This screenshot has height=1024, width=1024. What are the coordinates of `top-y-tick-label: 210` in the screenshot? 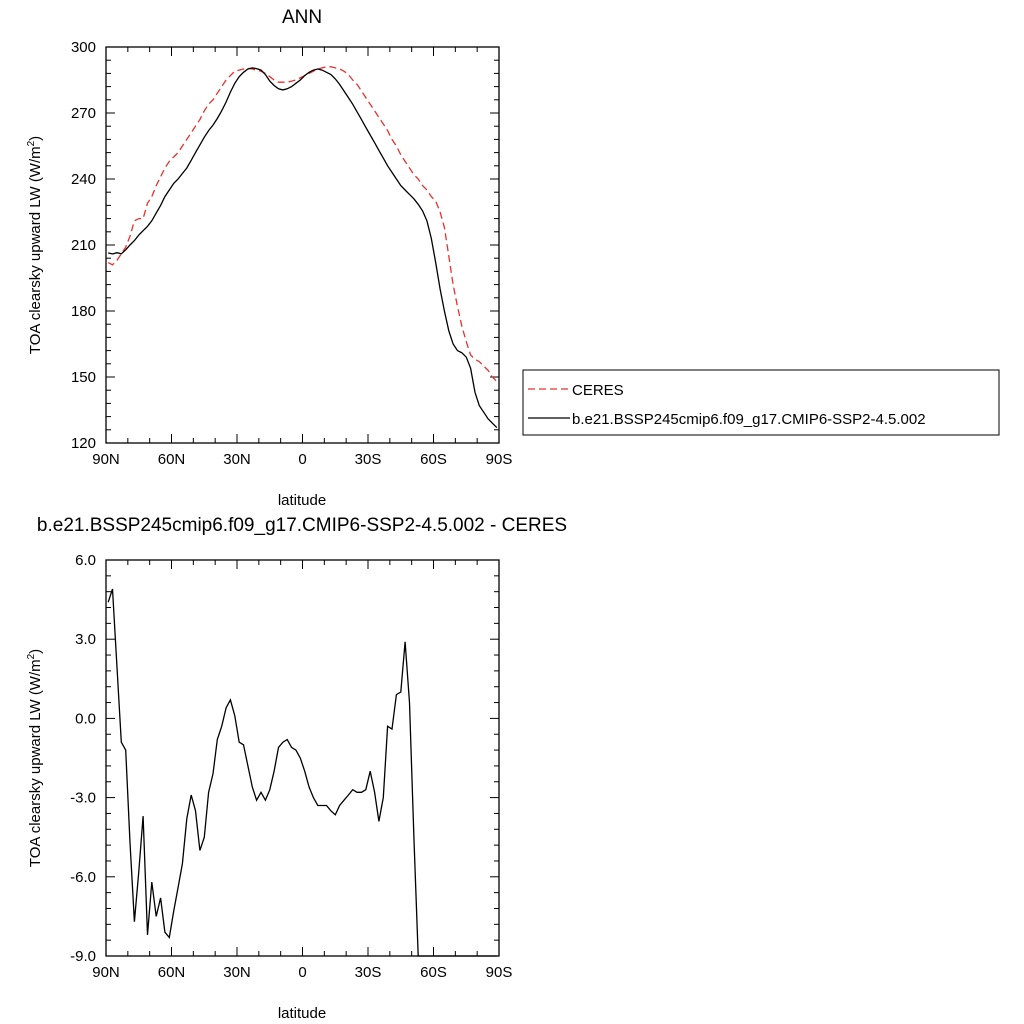 It's located at (83, 245).